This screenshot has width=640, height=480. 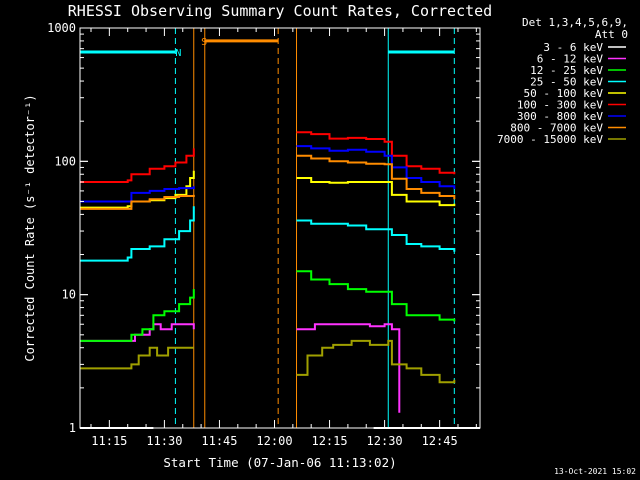 I want to click on x-tick-label: 11:15, so click(x=109, y=441).